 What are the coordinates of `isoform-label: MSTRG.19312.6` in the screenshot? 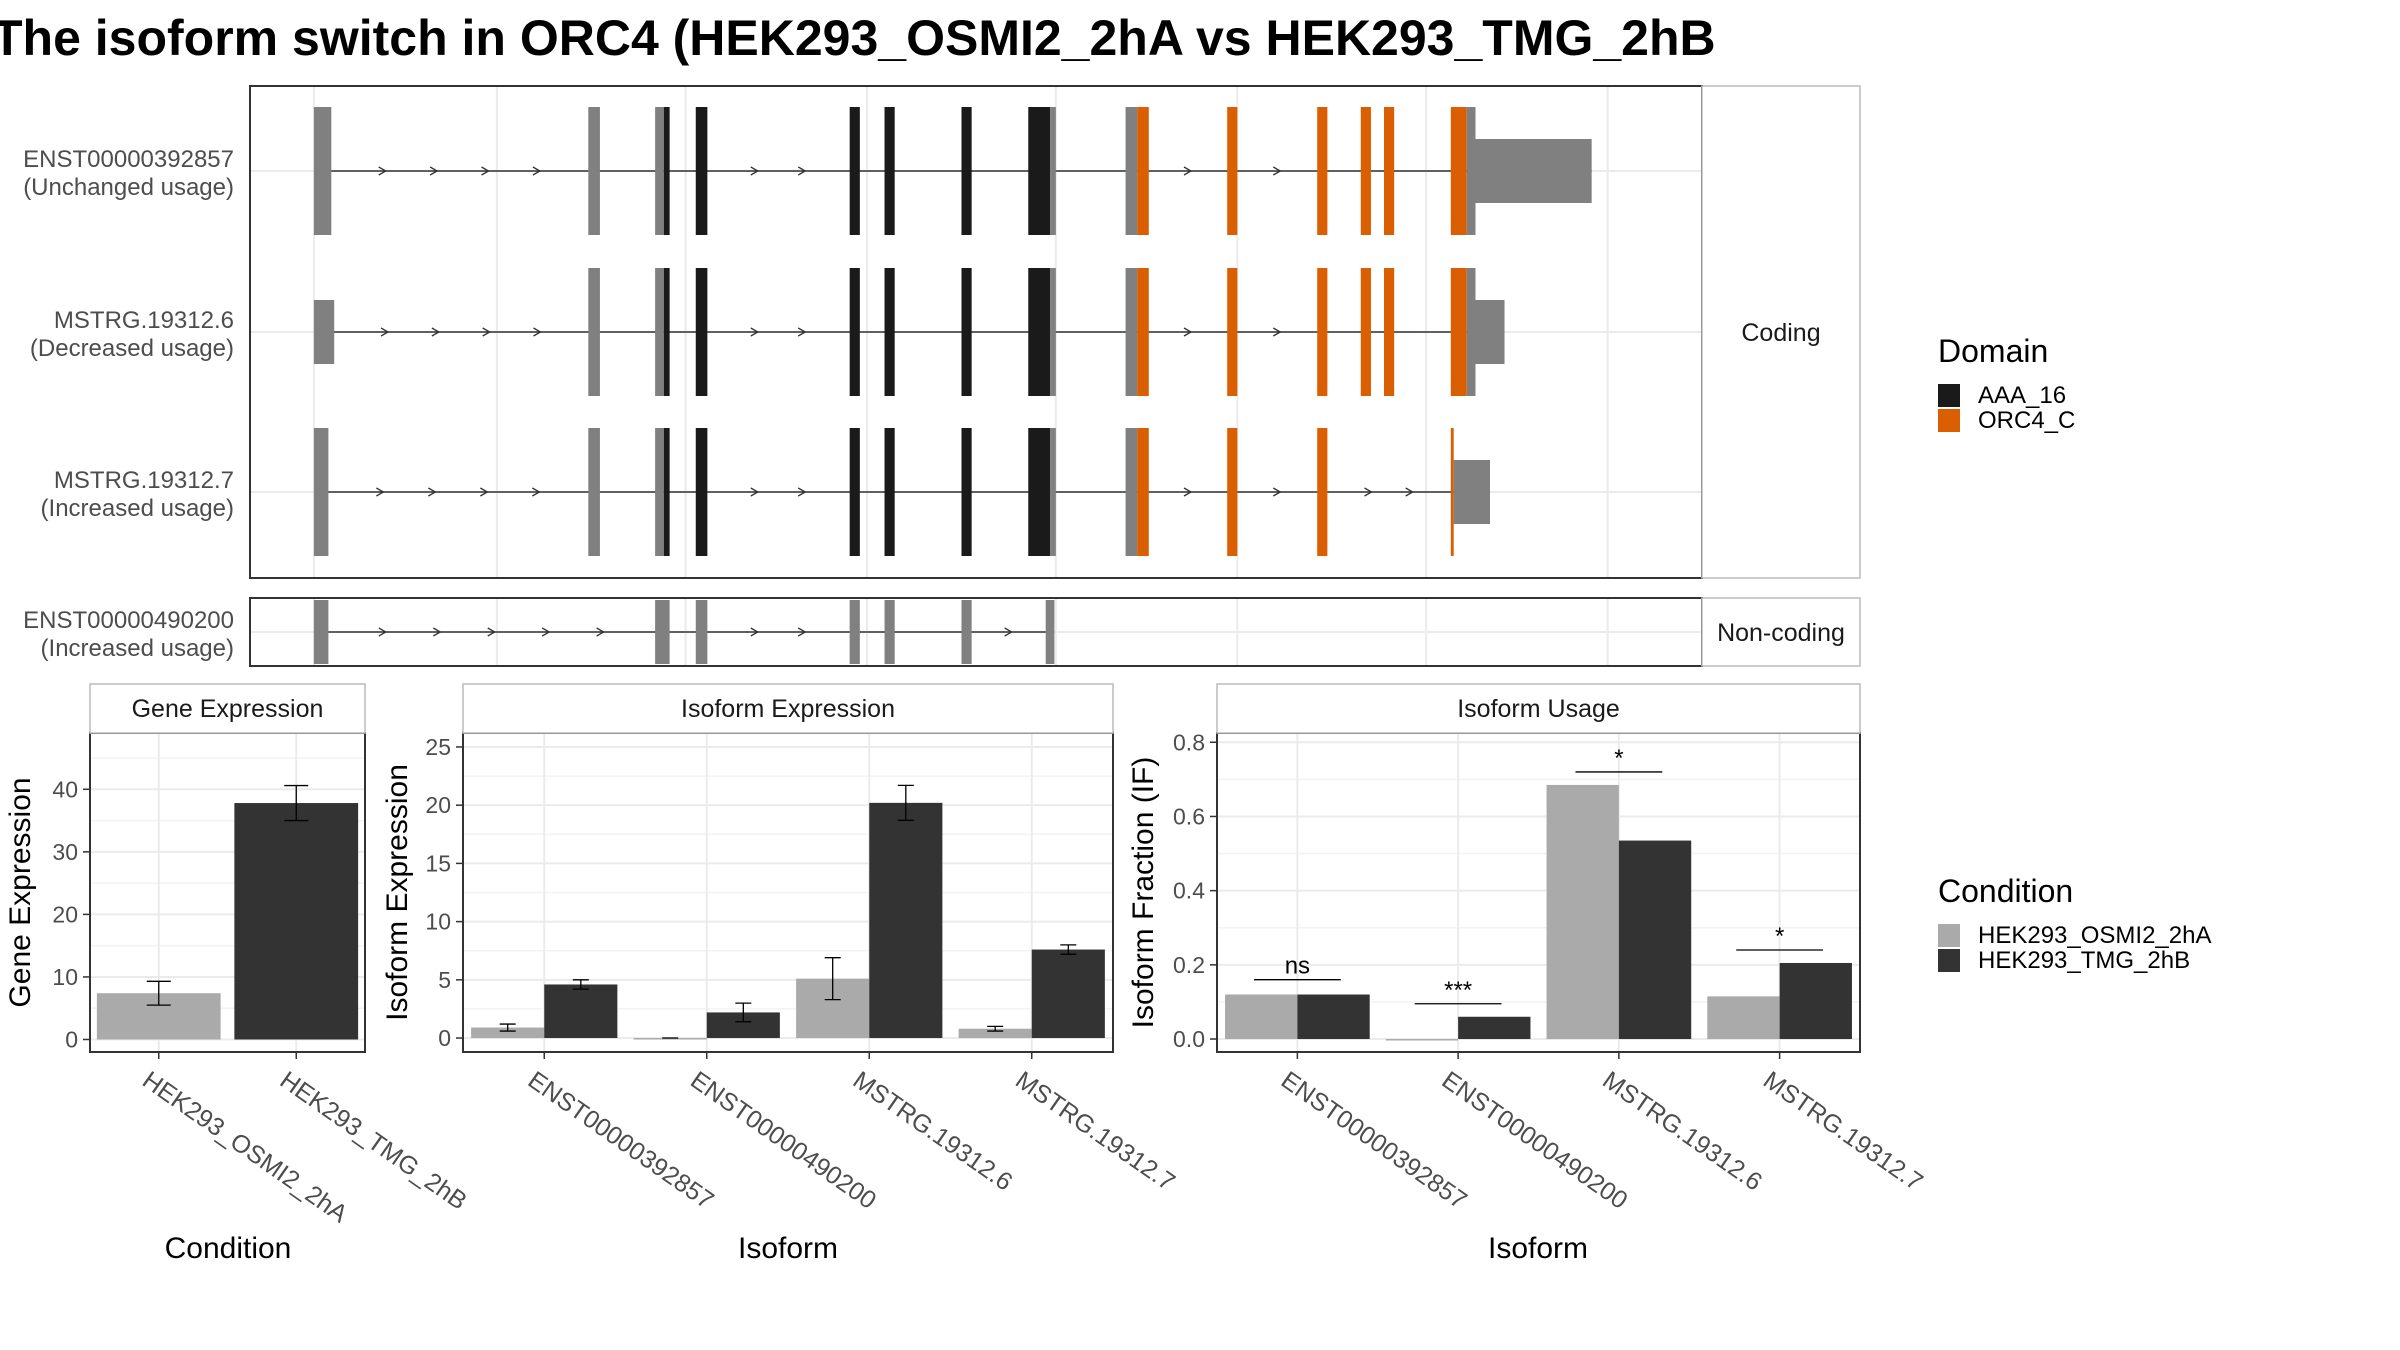 It's located at (144, 320).